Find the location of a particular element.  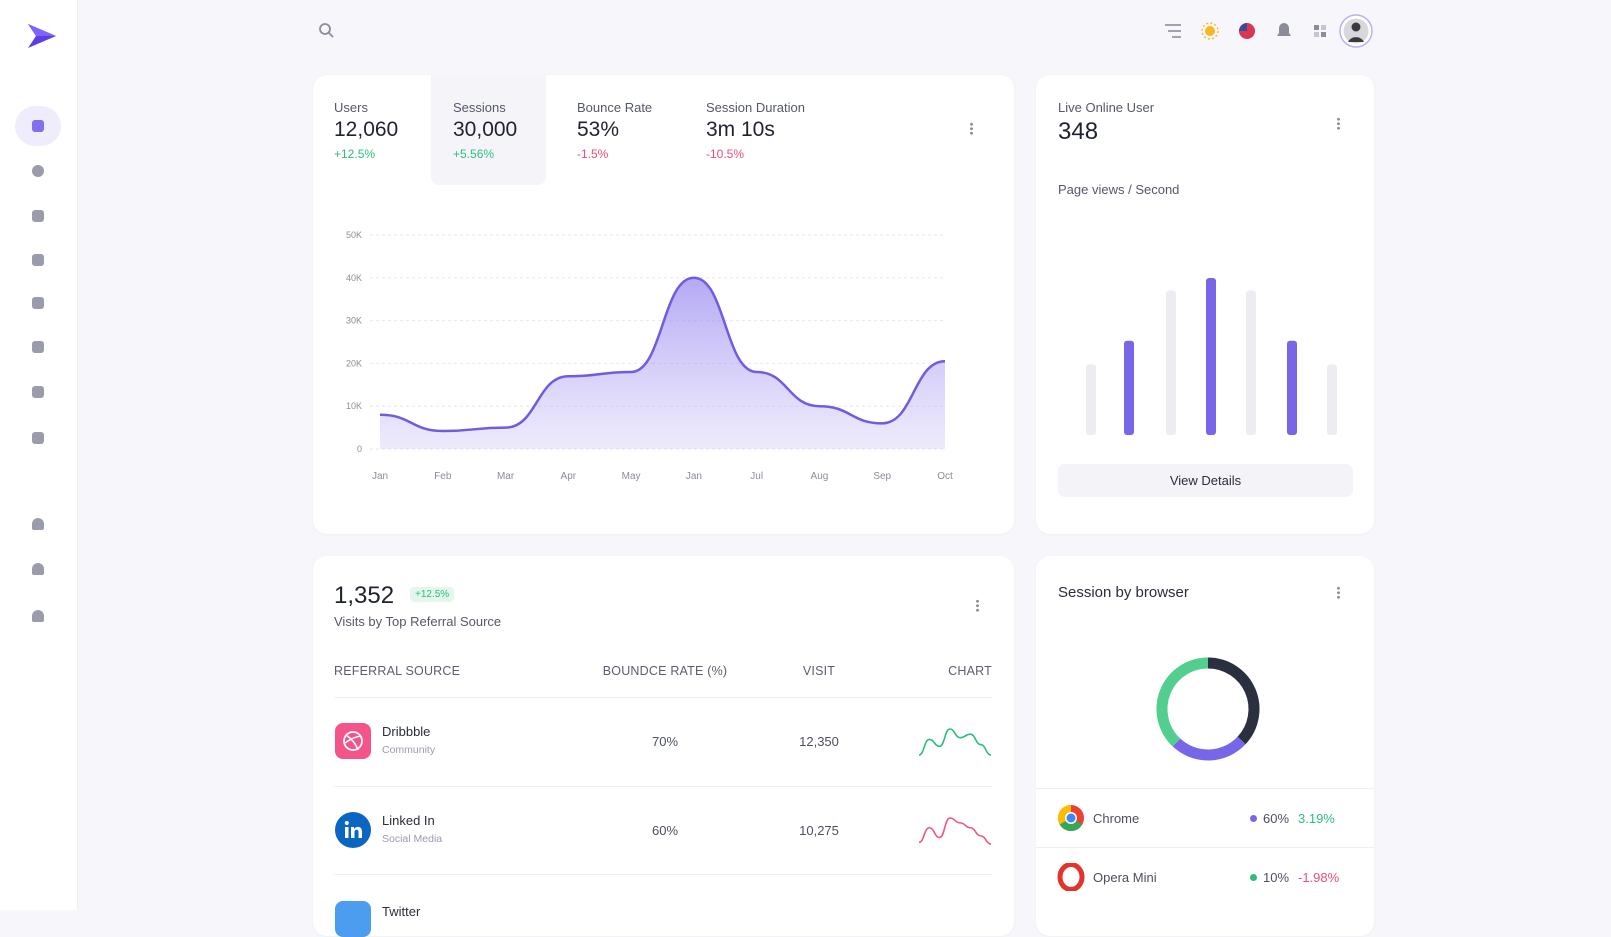

x-tick-label: Aug is located at coordinates (820, 476).